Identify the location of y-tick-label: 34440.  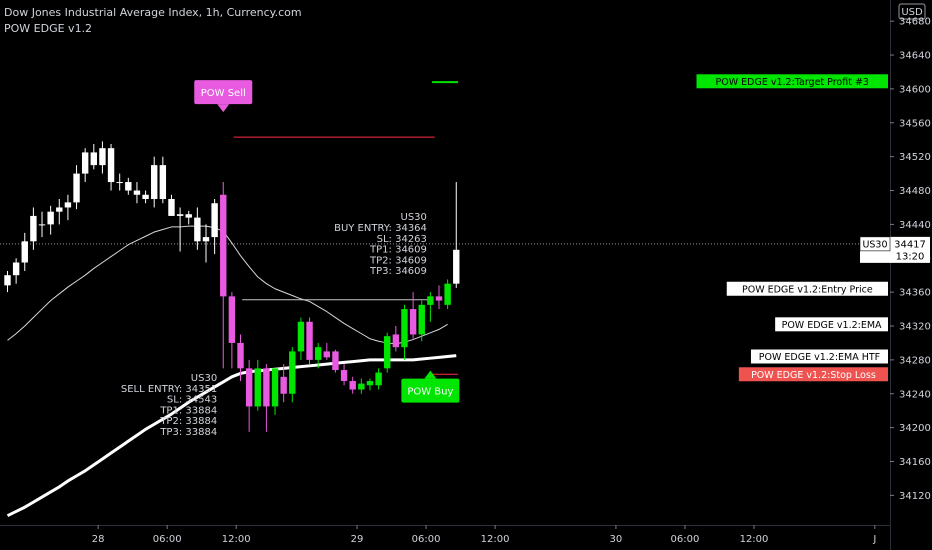
(915, 225).